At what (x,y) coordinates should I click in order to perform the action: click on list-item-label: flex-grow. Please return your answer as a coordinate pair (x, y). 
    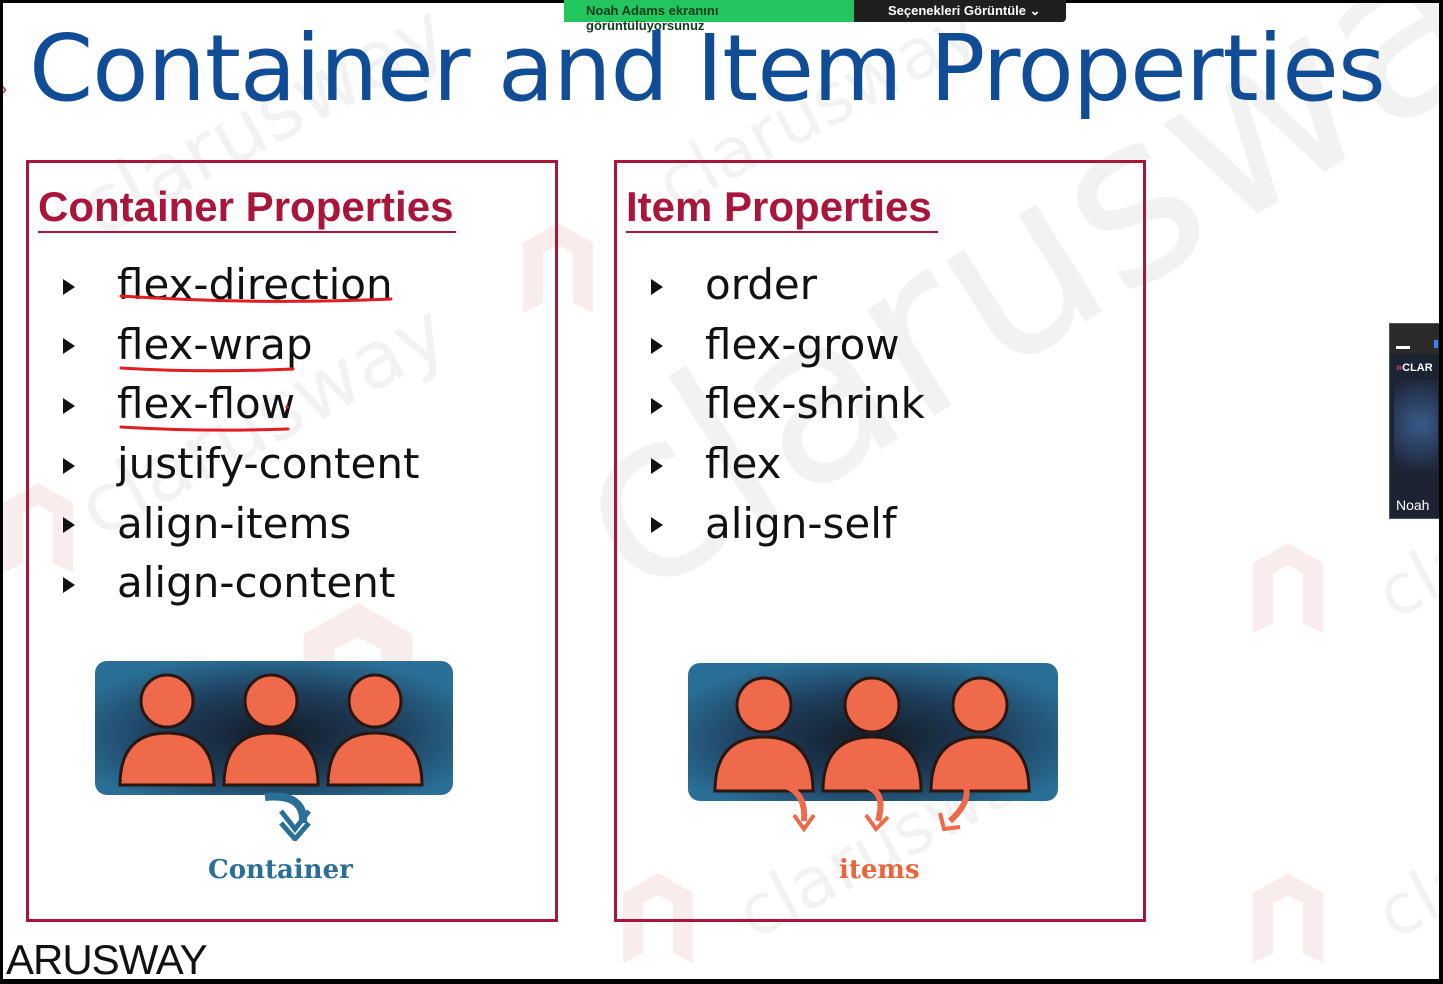
    Looking at the image, I should click on (802, 344).